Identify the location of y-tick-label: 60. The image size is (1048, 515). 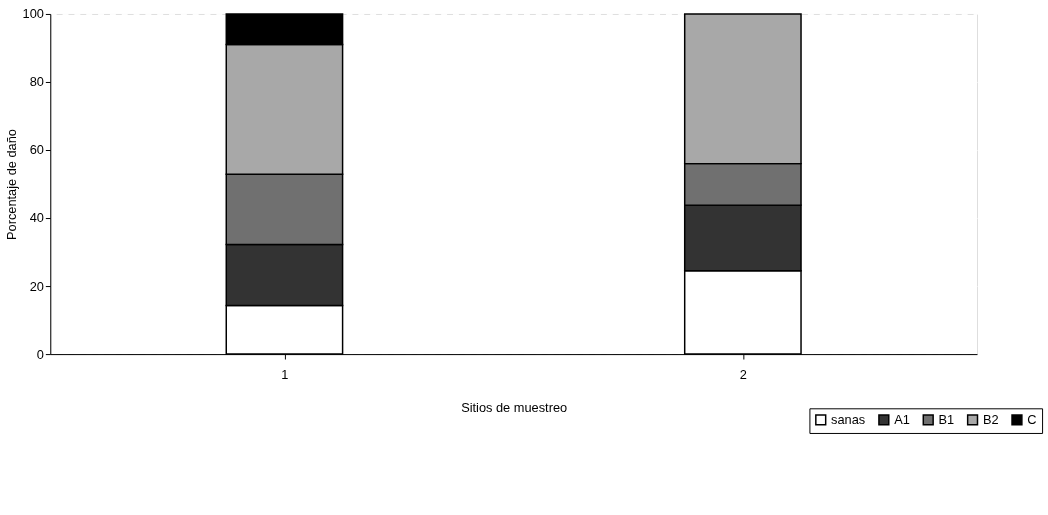
(36, 150).